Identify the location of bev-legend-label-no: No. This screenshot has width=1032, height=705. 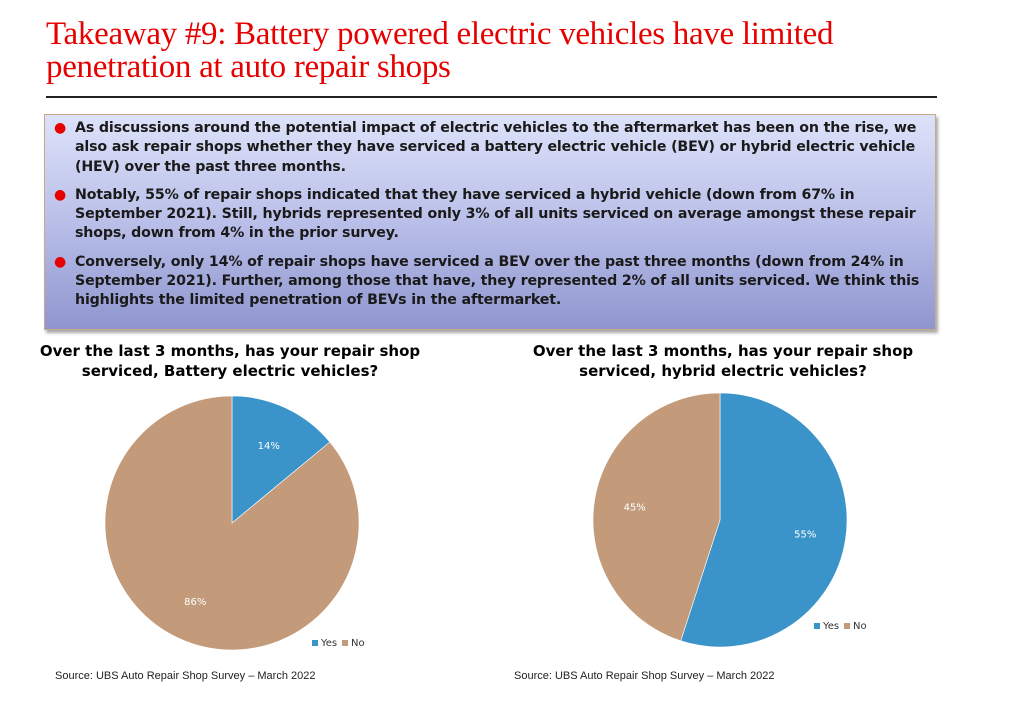
(358, 643).